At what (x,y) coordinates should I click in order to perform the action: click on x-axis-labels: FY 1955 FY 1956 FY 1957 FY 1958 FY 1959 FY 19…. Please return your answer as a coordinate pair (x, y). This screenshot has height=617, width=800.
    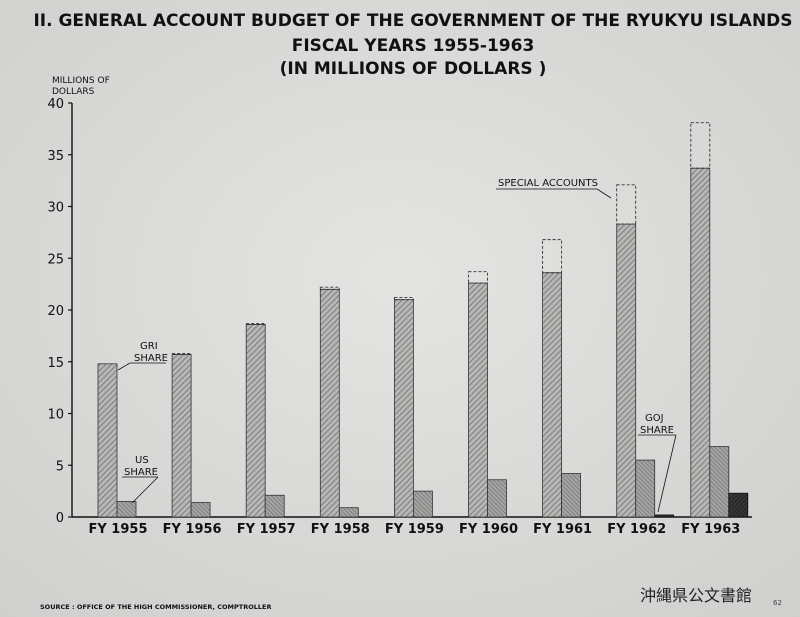
    Looking at the image, I should click on (414, 529).